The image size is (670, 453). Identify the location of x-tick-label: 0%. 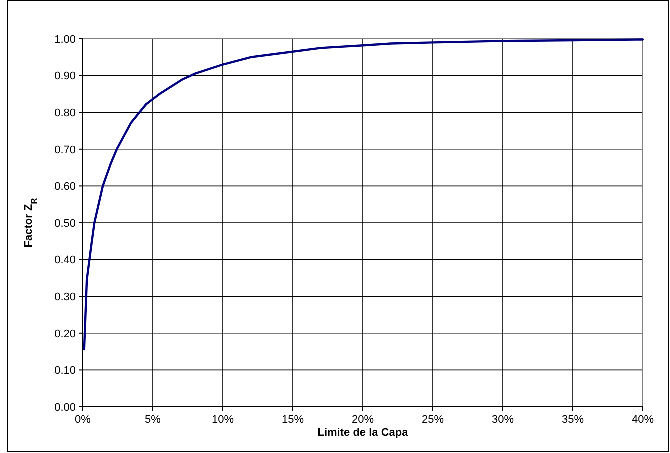
(83, 420).